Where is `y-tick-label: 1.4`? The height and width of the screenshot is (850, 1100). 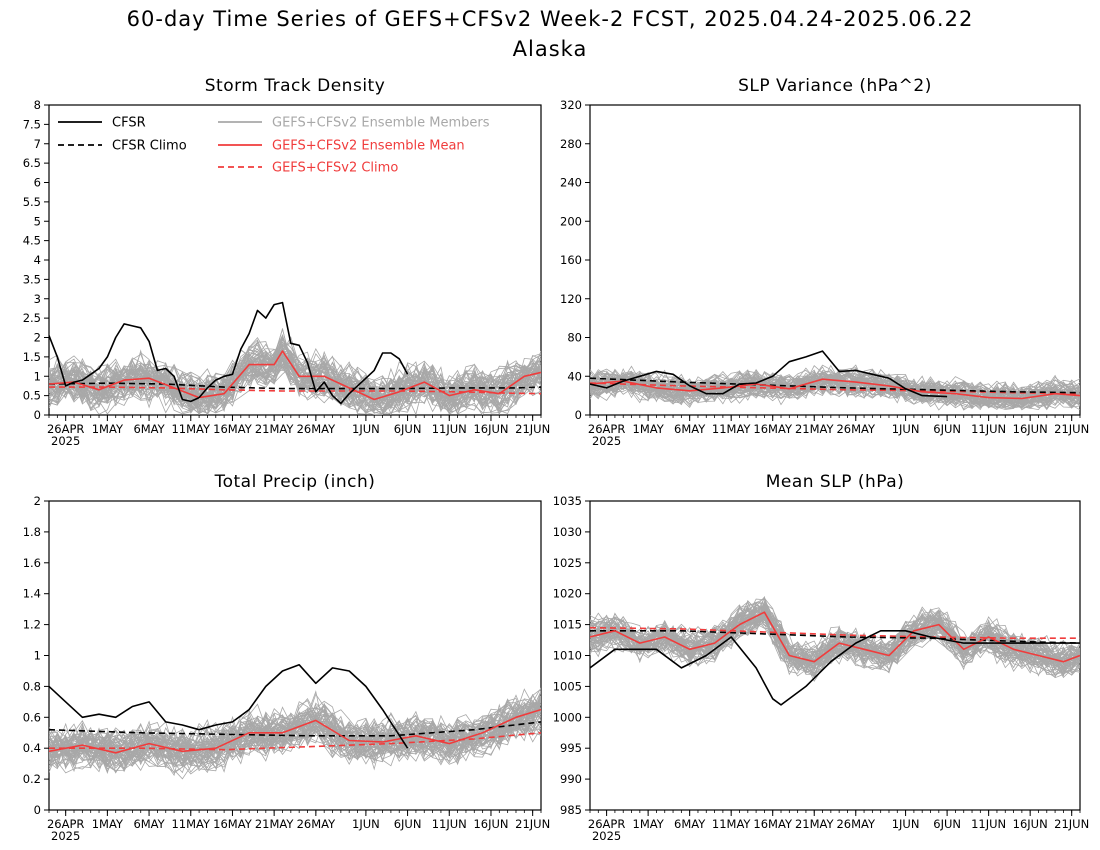
y-tick-label: 1.4 is located at coordinates (32, 594).